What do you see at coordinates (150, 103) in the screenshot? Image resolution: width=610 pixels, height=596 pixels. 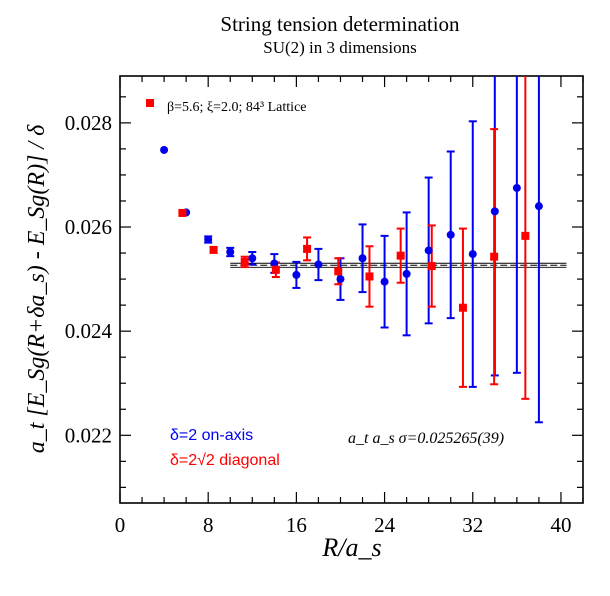 I see `legend-marker` at bounding box center [150, 103].